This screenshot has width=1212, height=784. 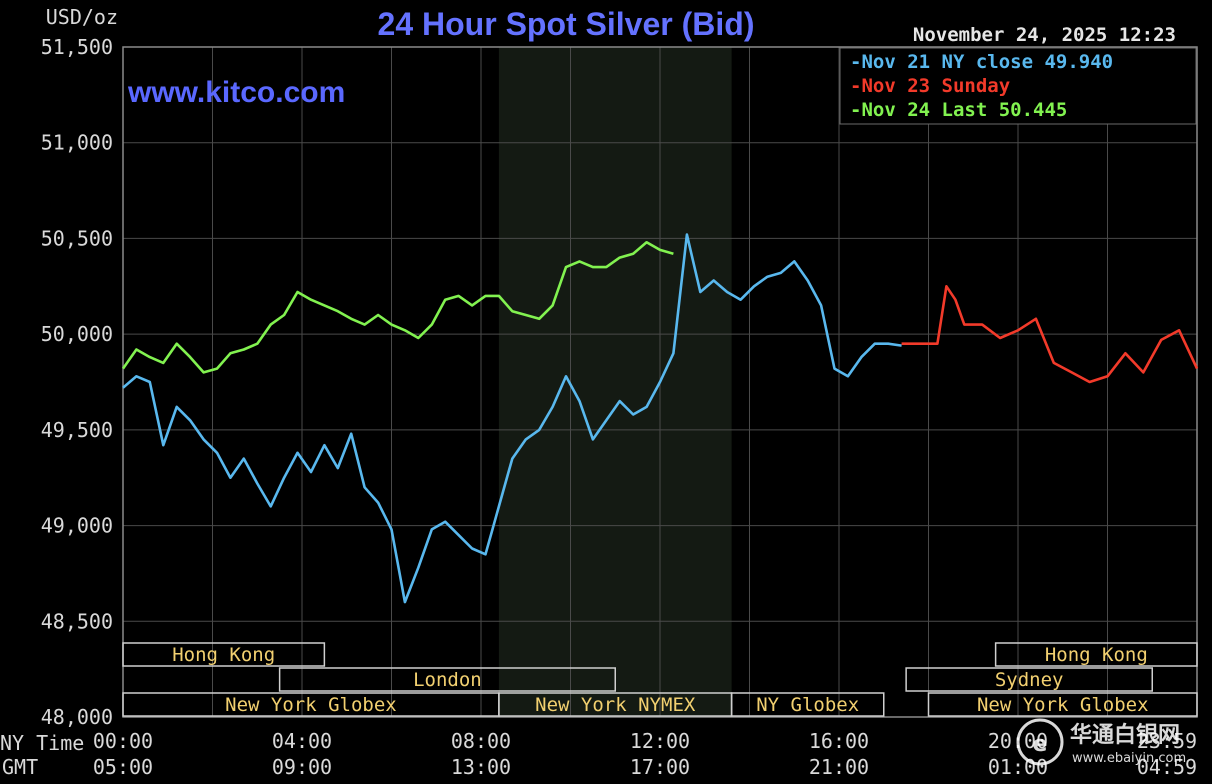 I want to click on brand-circle-icon, so click(x=1040, y=742).